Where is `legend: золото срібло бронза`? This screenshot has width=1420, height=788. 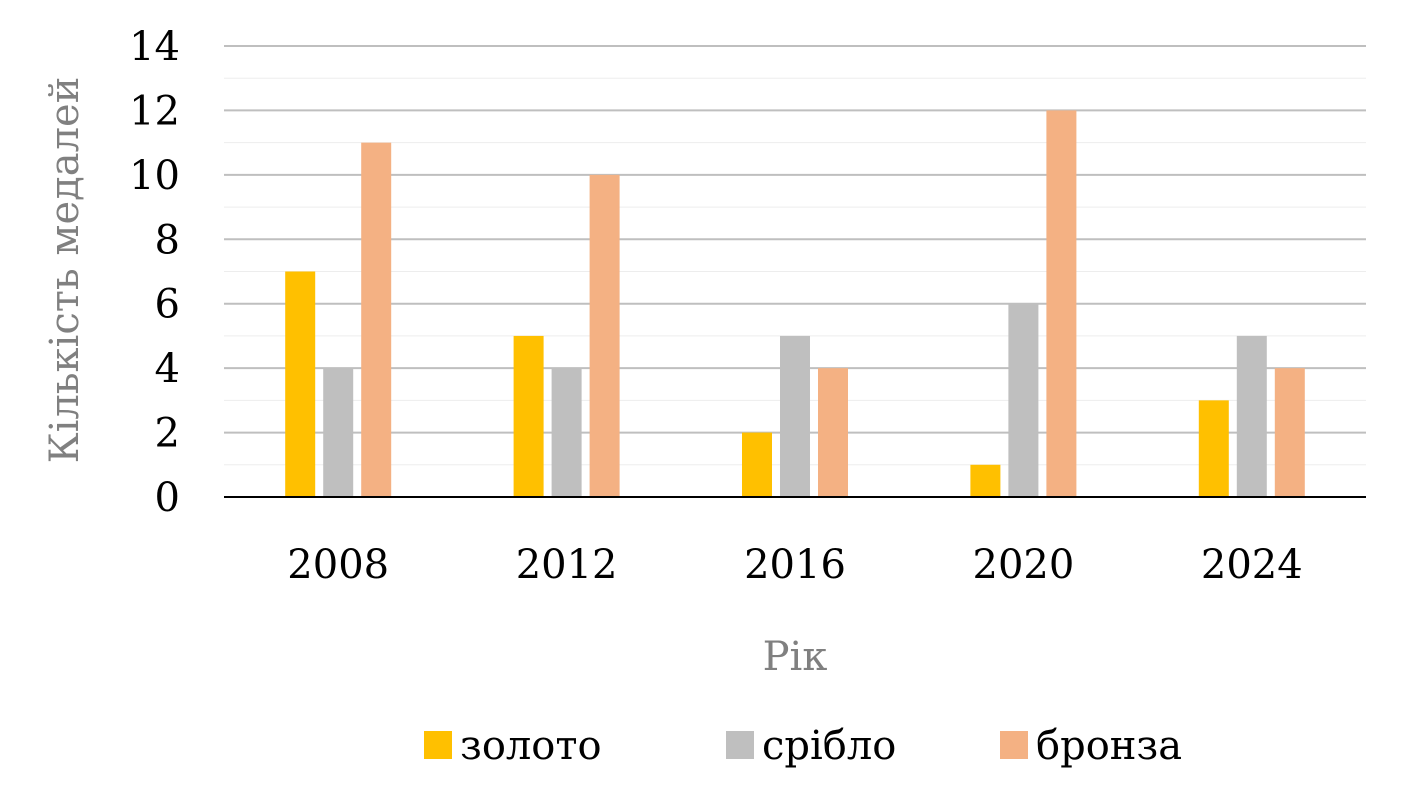 legend: золото срібло бронза is located at coordinates (803, 746).